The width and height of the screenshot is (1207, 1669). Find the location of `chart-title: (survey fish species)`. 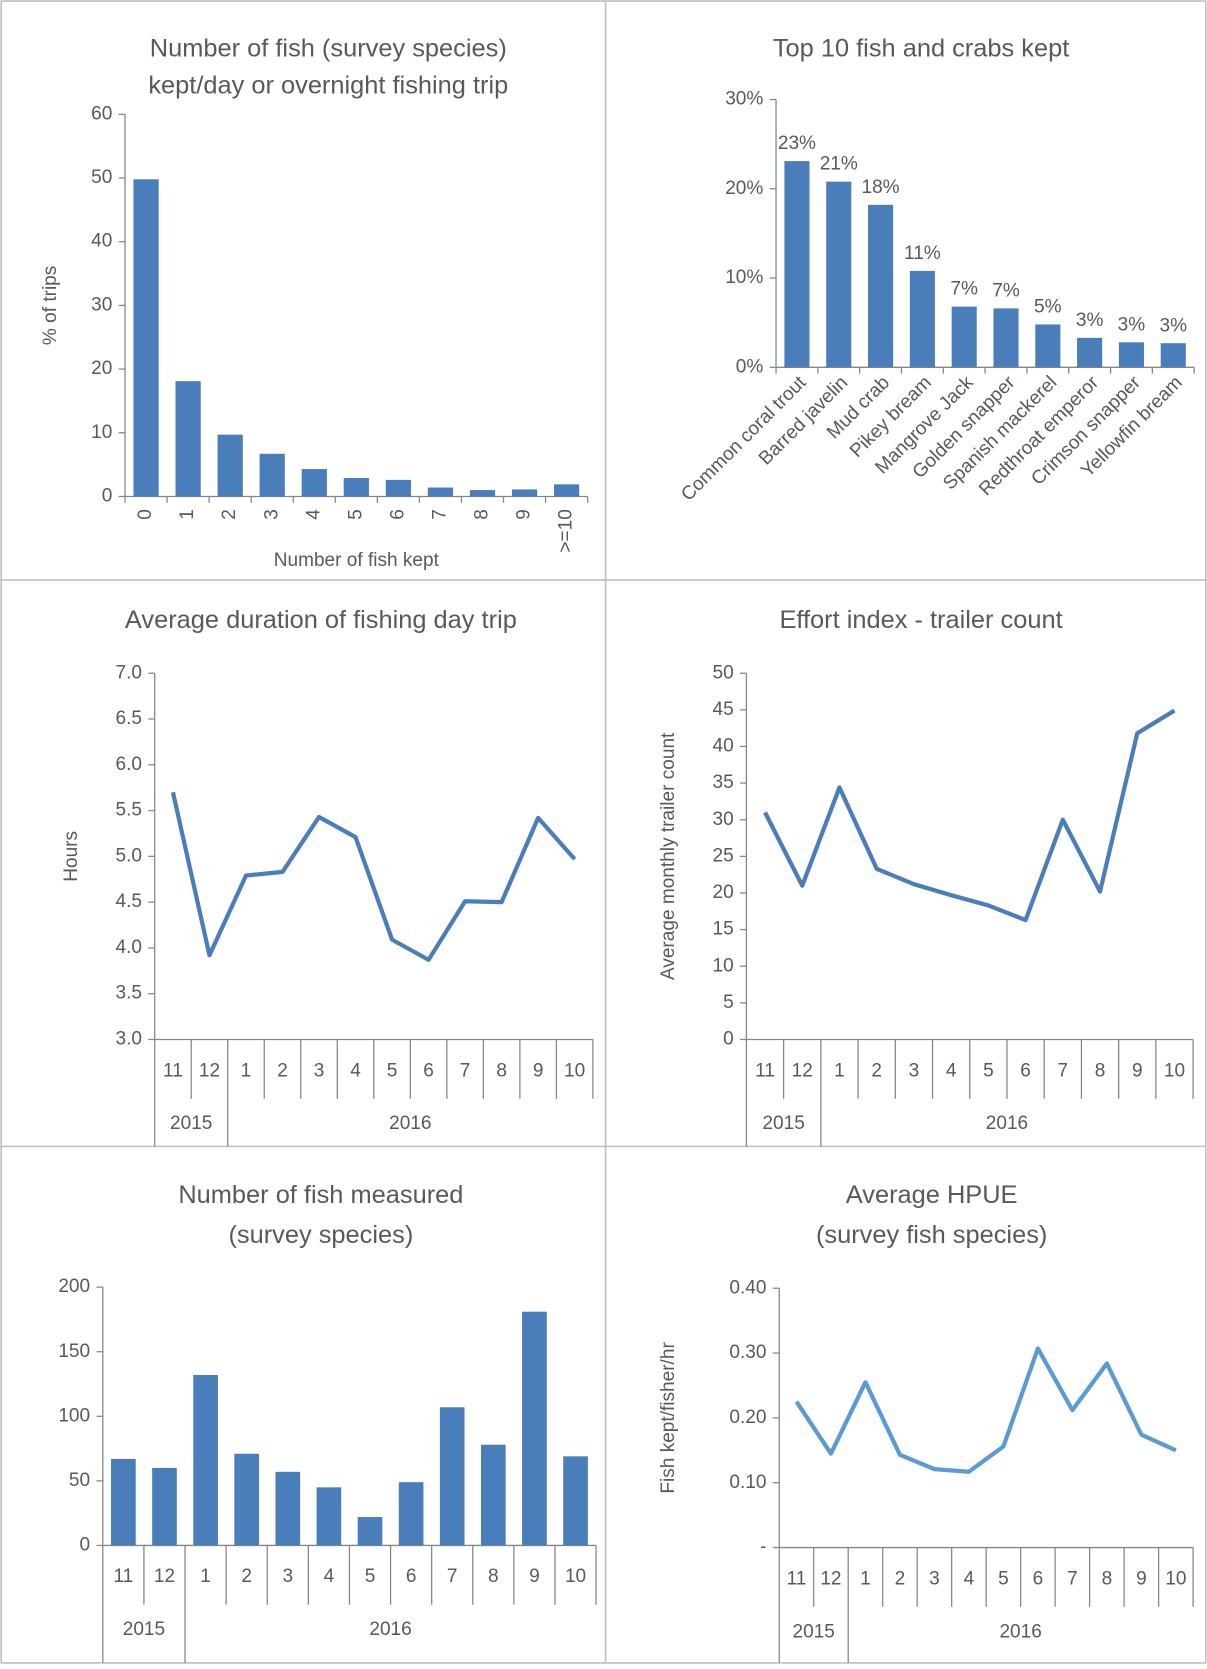

chart-title: (survey fish species) is located at coordinates (931, 1235).